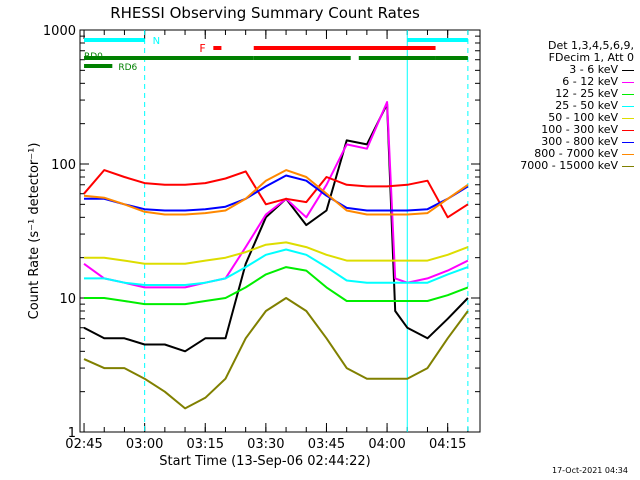 The height and width of the screenshot is (480, 640). Describe the element at coordinates (67, 299) in the screenshot. I see `y-tick-label: 10` at that location.